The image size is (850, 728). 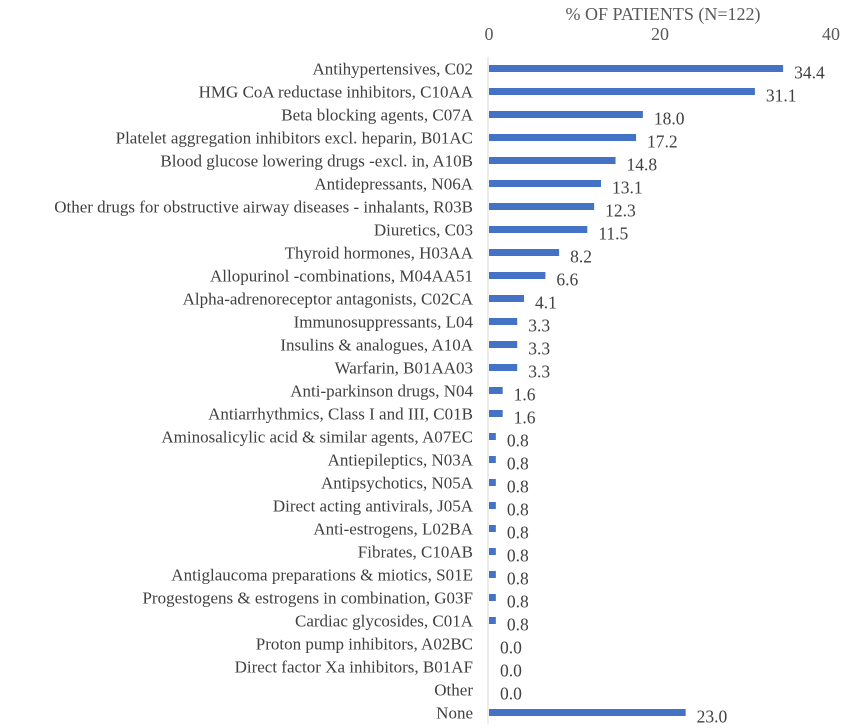 I want to click on category-label: HMG CoA reductase inhibitors, C10AA, so click(x=336, y=92).